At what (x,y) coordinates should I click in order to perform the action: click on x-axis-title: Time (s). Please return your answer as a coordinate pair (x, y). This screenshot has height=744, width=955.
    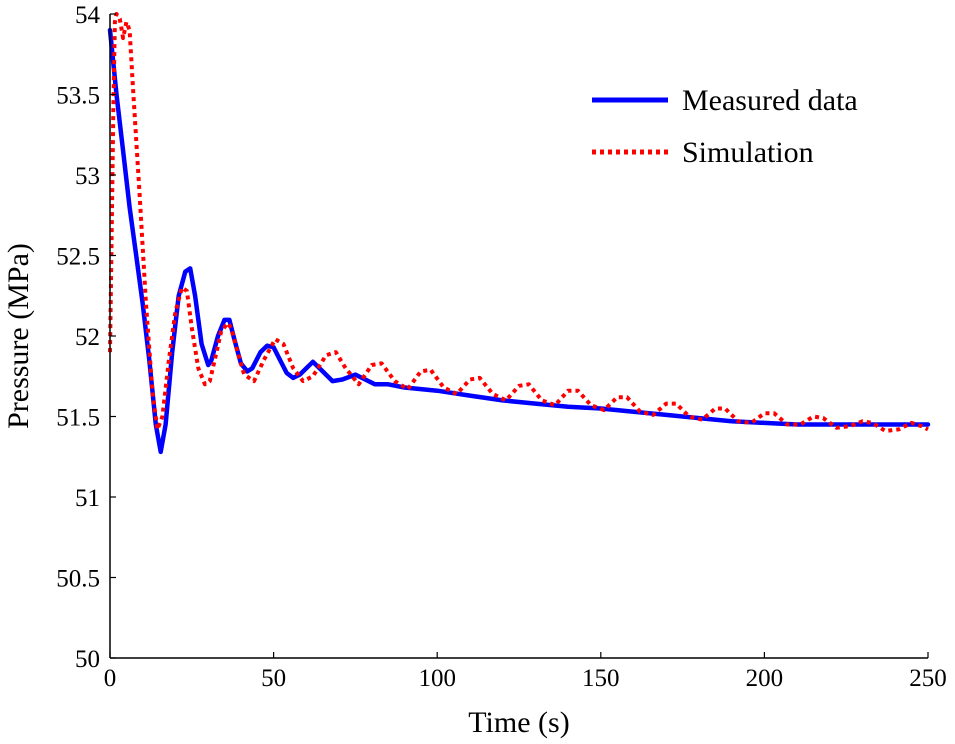
    Looking at the image, I should click on (518, 722).